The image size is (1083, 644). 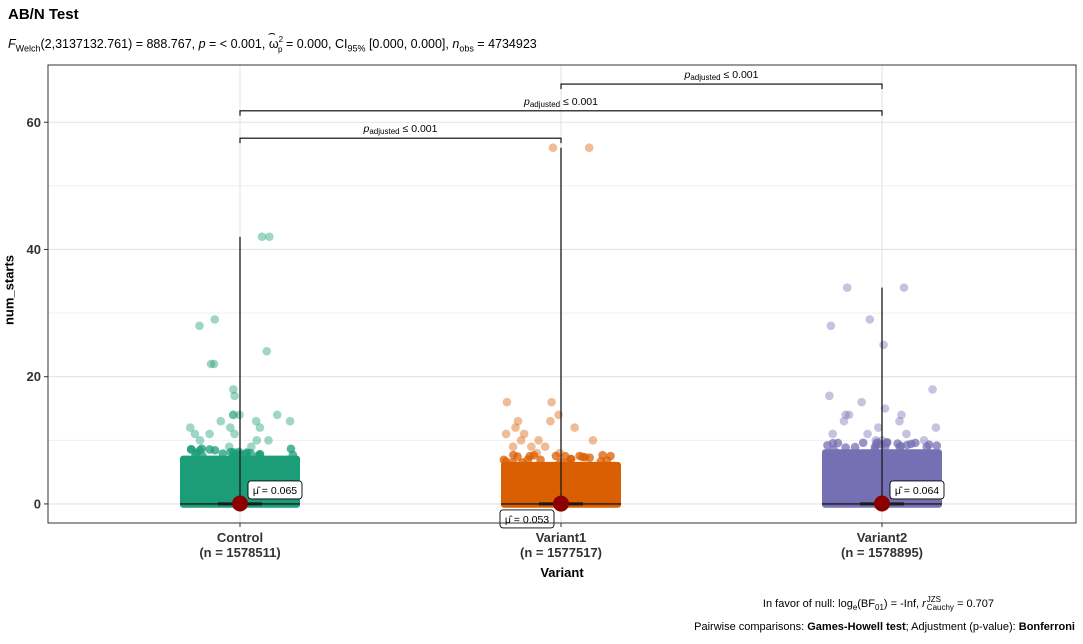 What do you see at coordinates (456, 44) in the screenshot?
I see `subtitle-n-label: n` at bounding box center [456, 44].